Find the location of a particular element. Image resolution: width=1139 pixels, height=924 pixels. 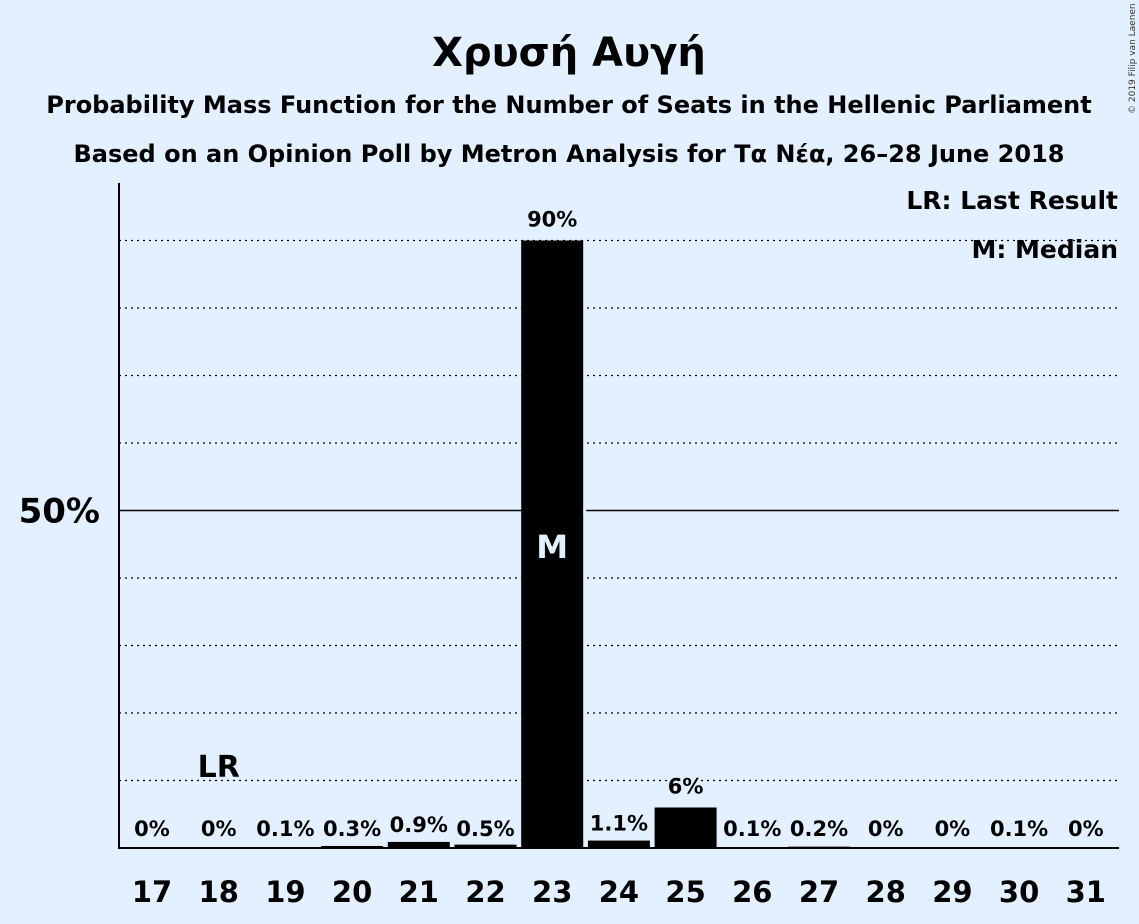

x-tick-20: 20 is located at coordinates (352, 892).